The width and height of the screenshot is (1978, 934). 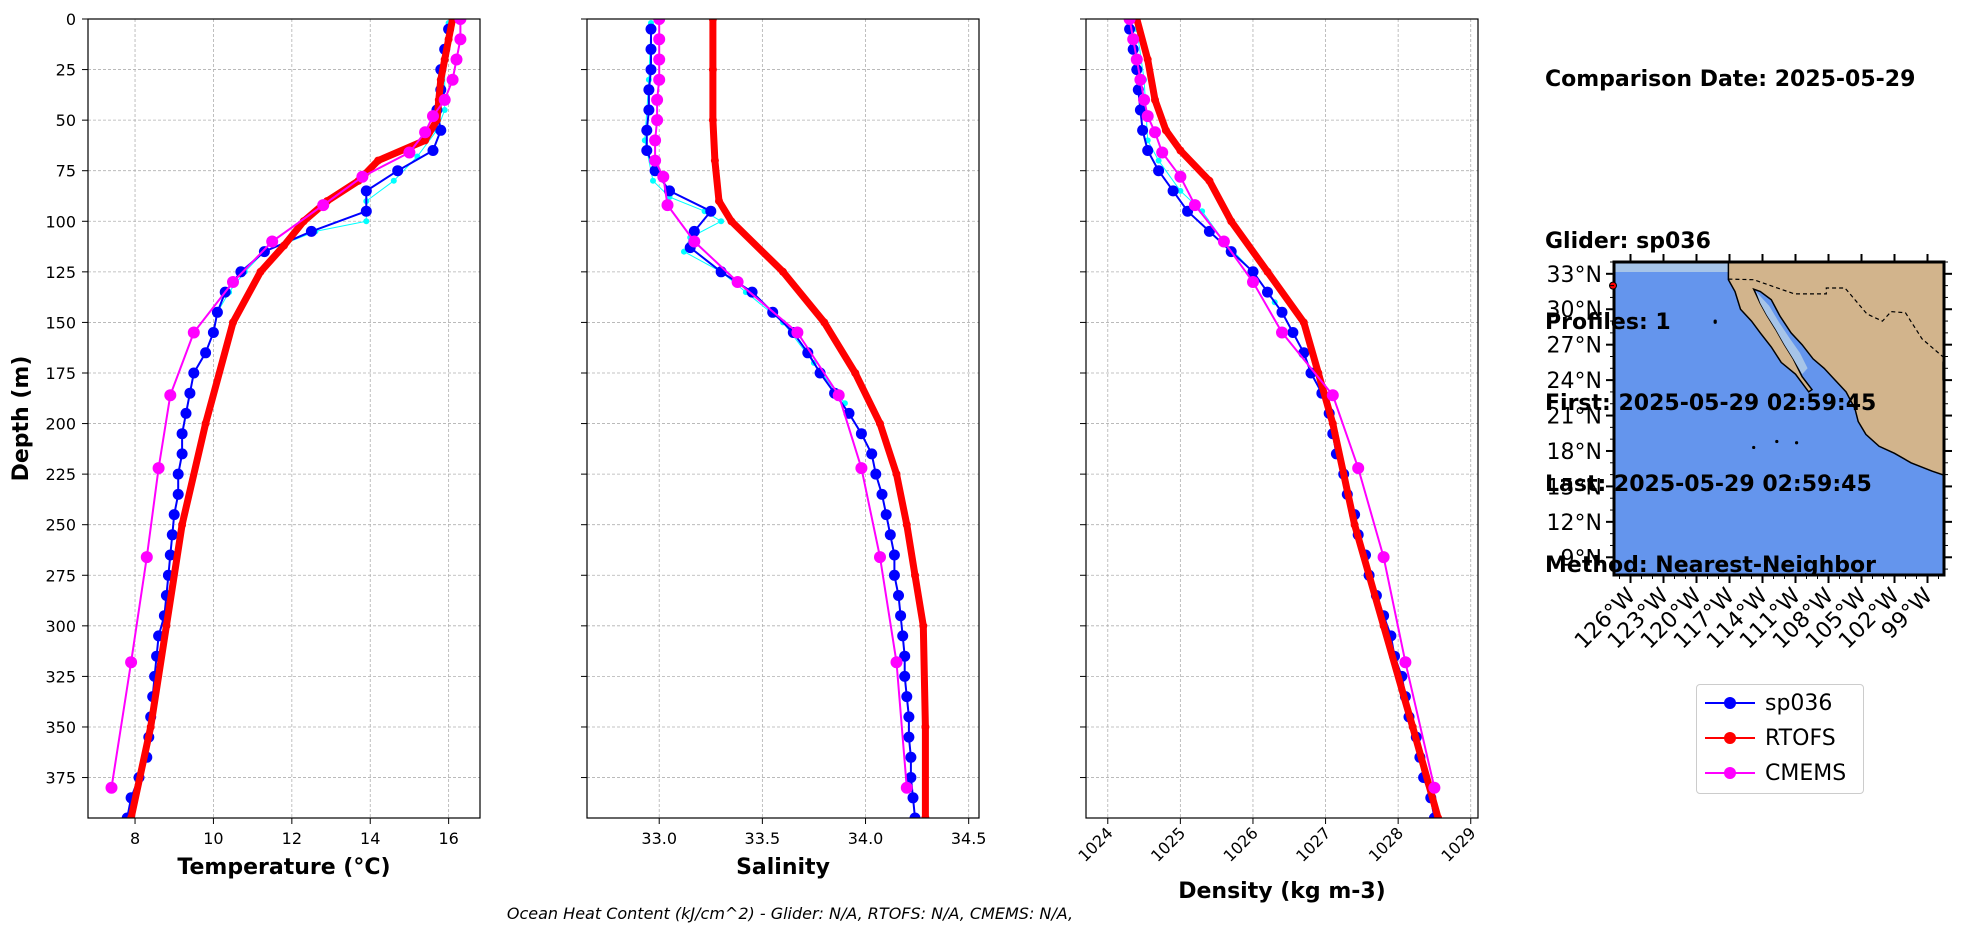 What do you see at coordinates (1710, 565) in the screenshot?
I see `interpolation-method: Method: Nearest-Neighbor` at bounding box center [1710, 565].